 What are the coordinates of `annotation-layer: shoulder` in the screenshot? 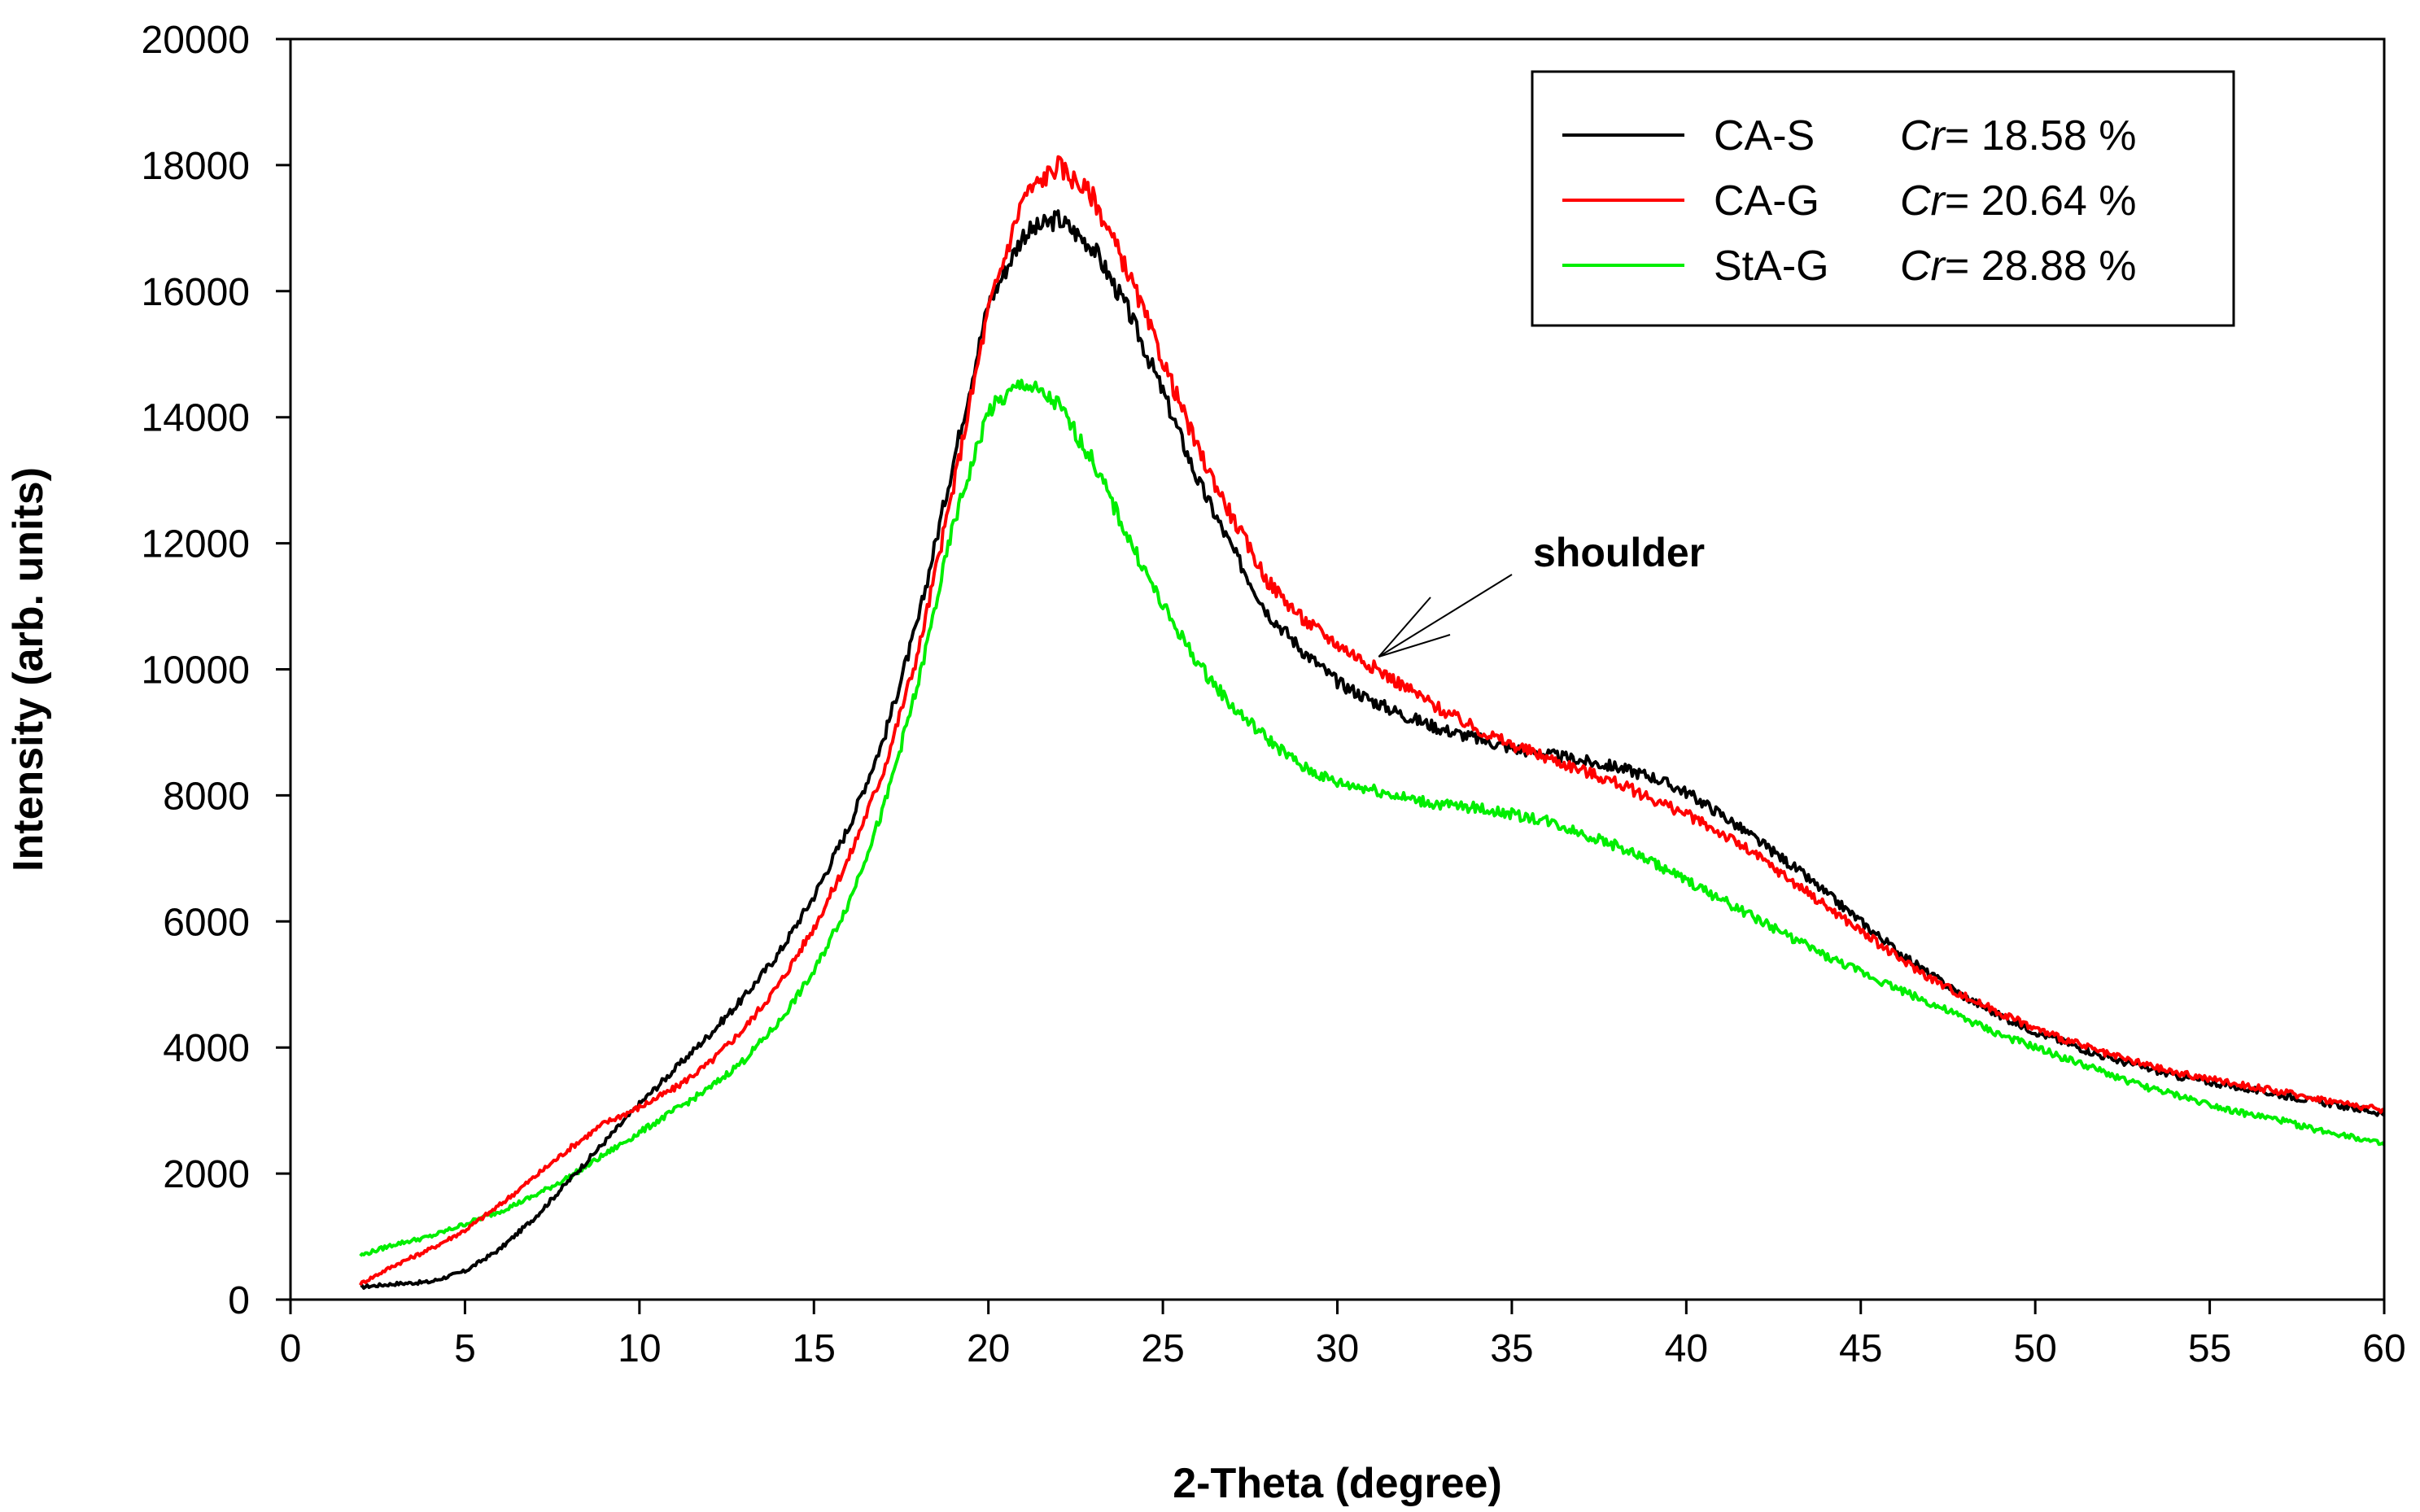 It's located at (1541, 594).